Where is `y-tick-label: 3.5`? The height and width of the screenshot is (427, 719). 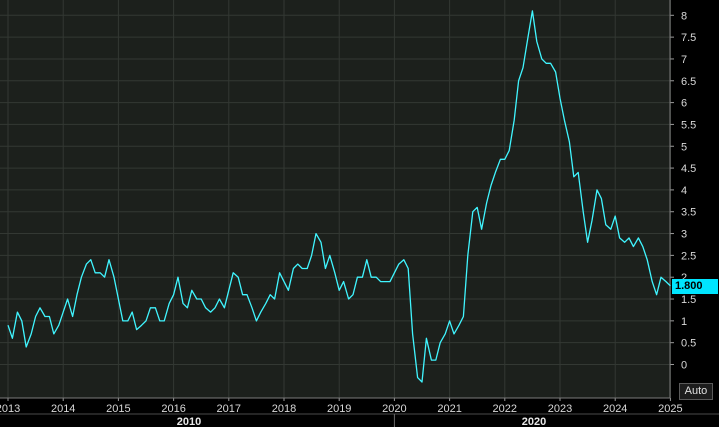 y-tick-label: 3.5 is located at coordinates (688, 213).